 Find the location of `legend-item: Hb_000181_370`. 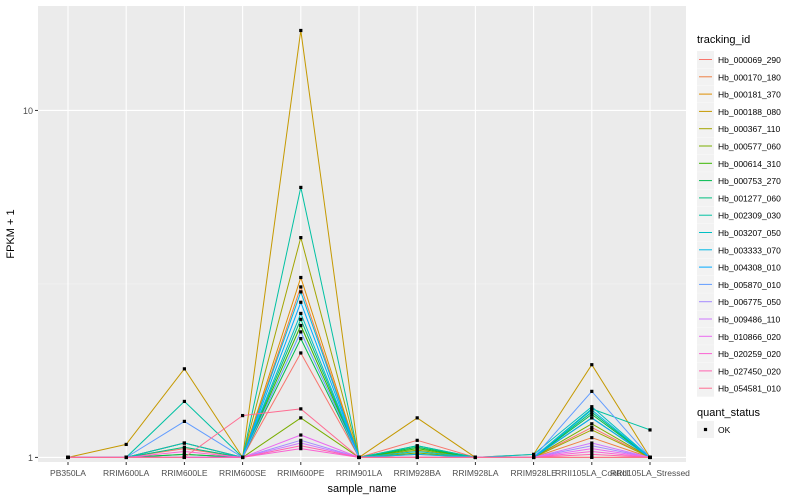

legend-item: Hb_000181_370 is located at coordinates (739, 94).